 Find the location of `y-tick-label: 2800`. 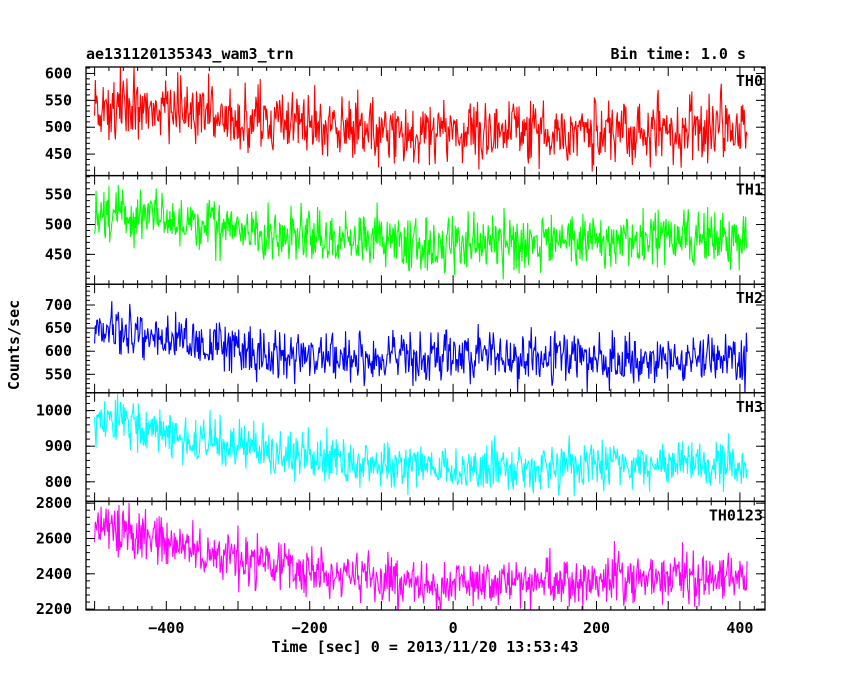

y-tick-label: 2800 is located at coordinates (54, 503).